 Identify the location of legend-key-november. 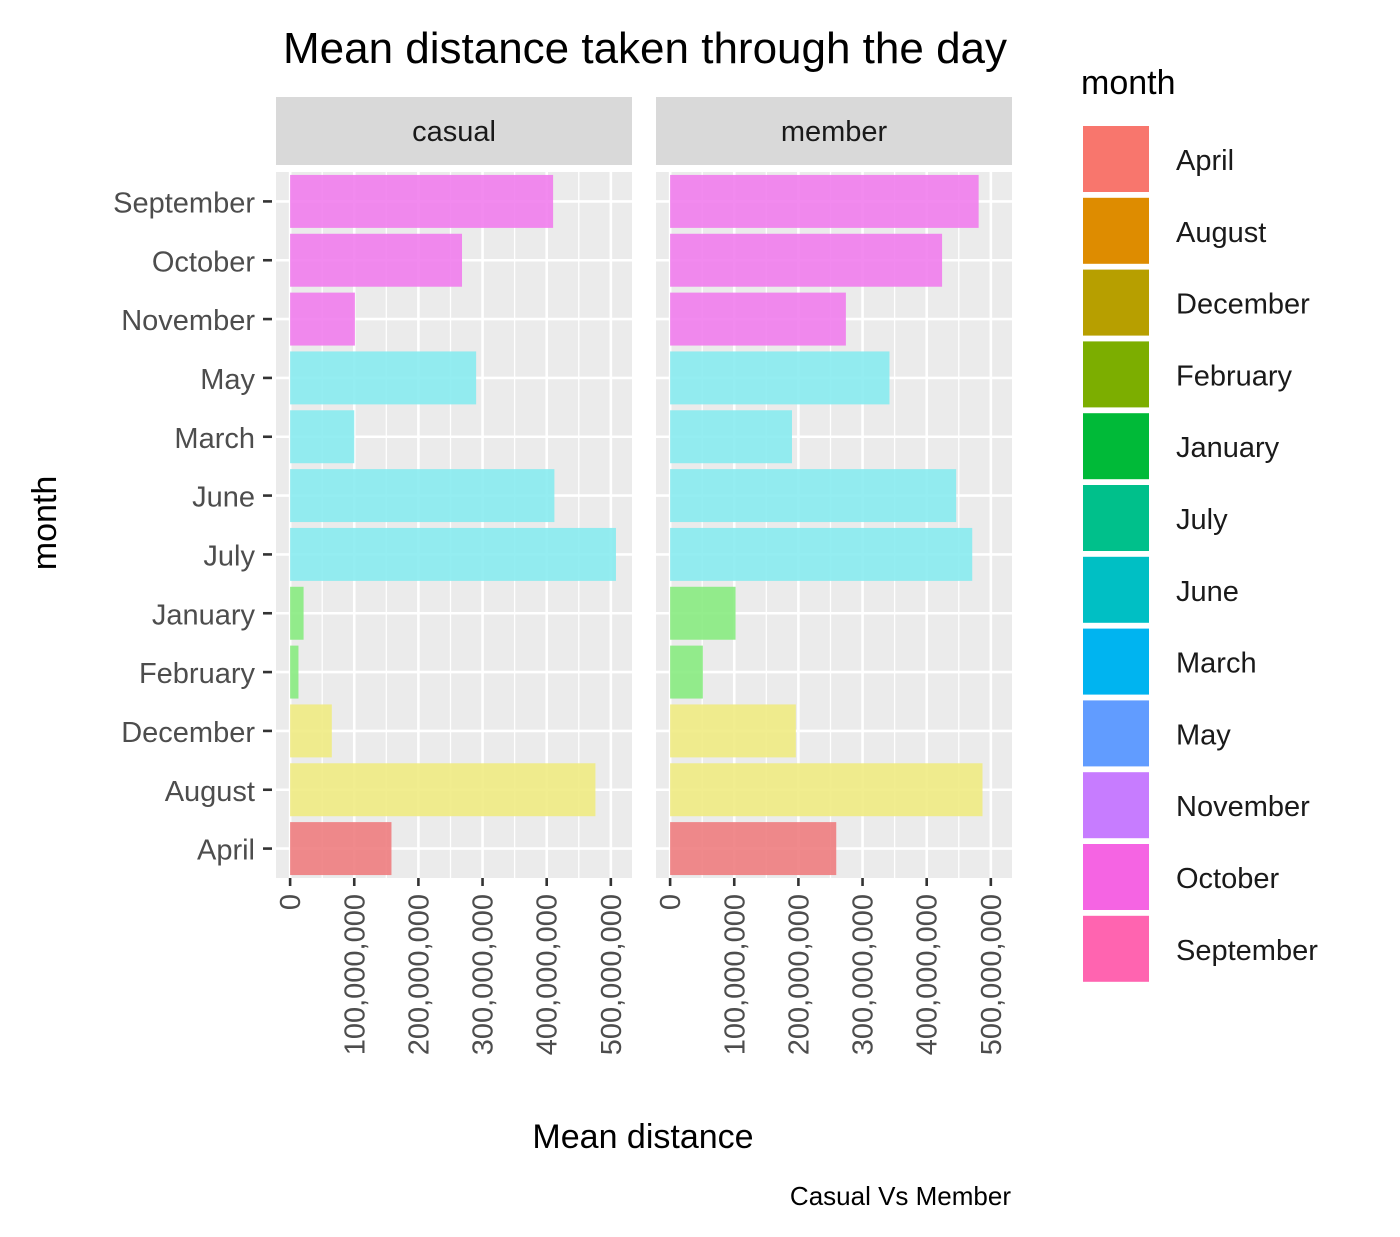
(1116, 805).